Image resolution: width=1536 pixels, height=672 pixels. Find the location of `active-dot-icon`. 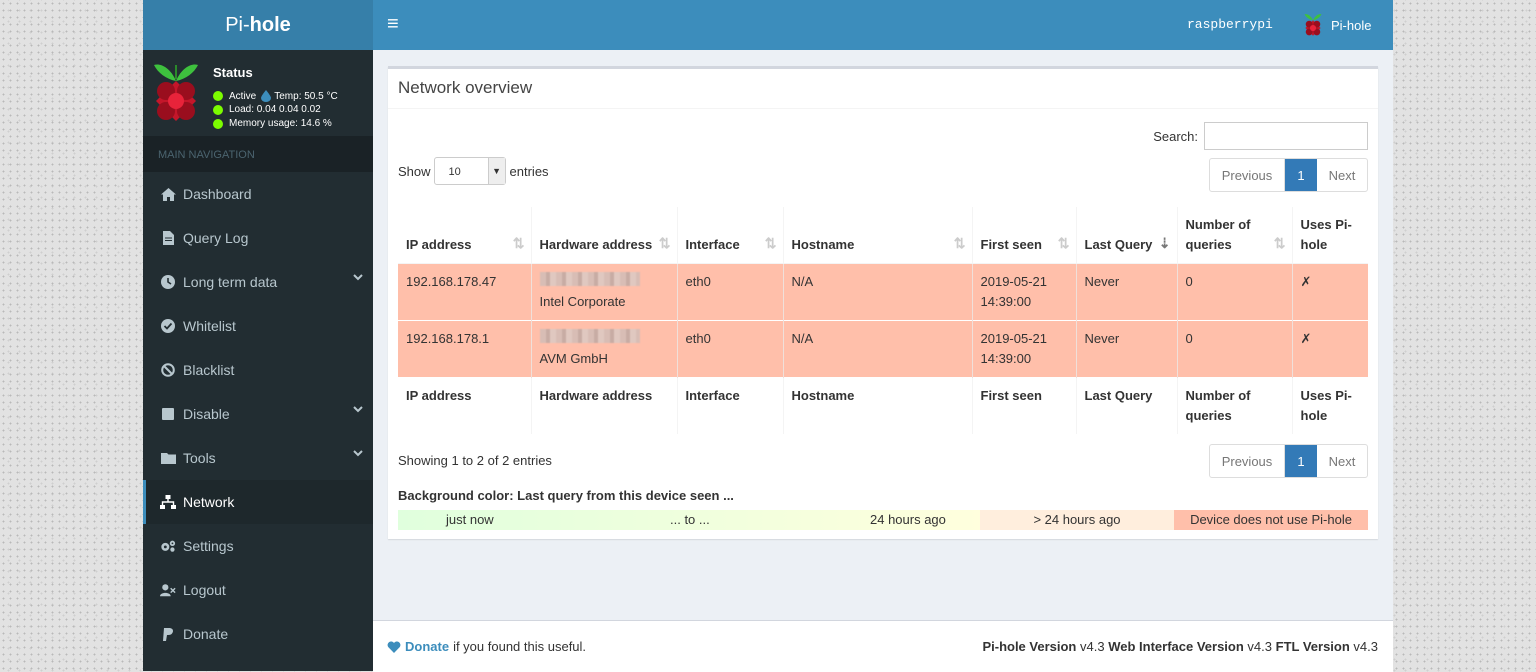

active-dot-icon is located at coordinates (218, 96).